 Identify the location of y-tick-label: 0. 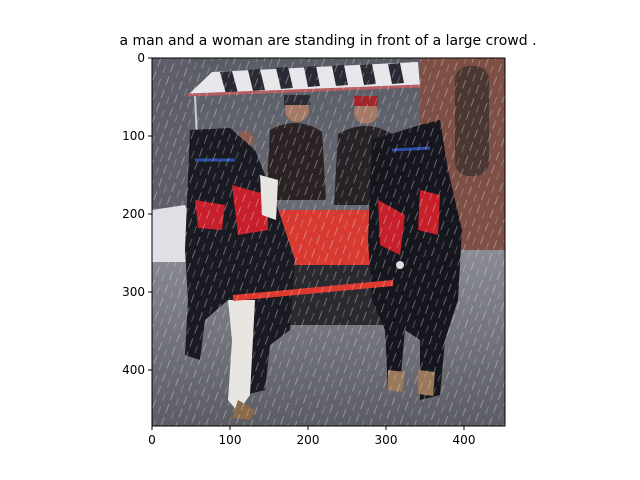
(141, 58).